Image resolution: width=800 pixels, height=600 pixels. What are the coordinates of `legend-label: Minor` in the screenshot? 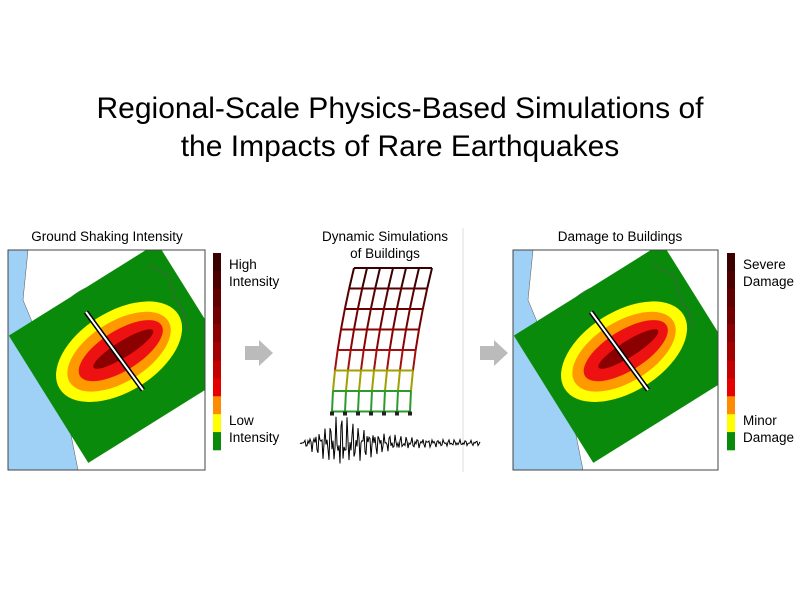 It's located at (760, 420).